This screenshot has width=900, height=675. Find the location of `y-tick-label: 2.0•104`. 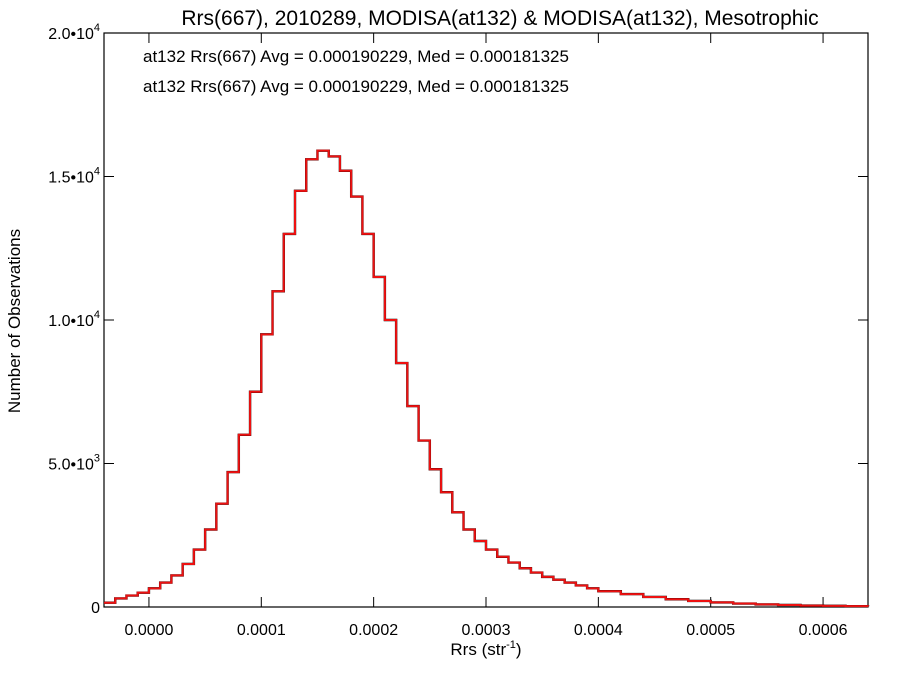

y-tick-label: 2.0•104 is located at coordinates (74, 32).